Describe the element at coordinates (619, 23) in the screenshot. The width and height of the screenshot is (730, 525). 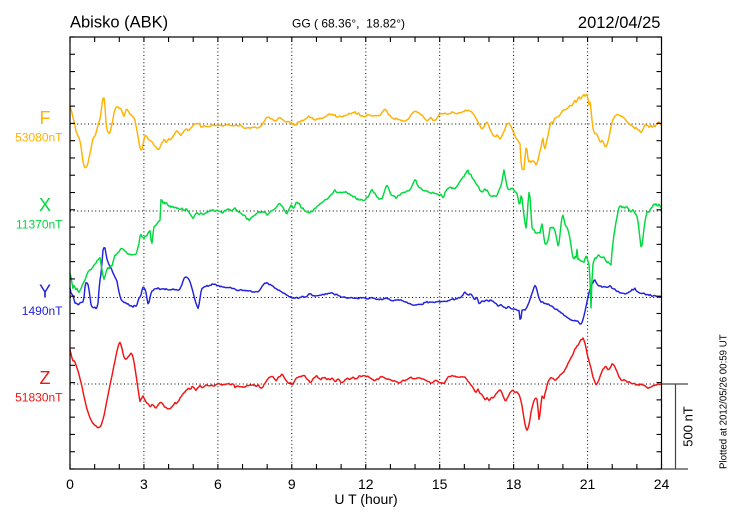
I see `svg-text: 2012/04/25` at that location.